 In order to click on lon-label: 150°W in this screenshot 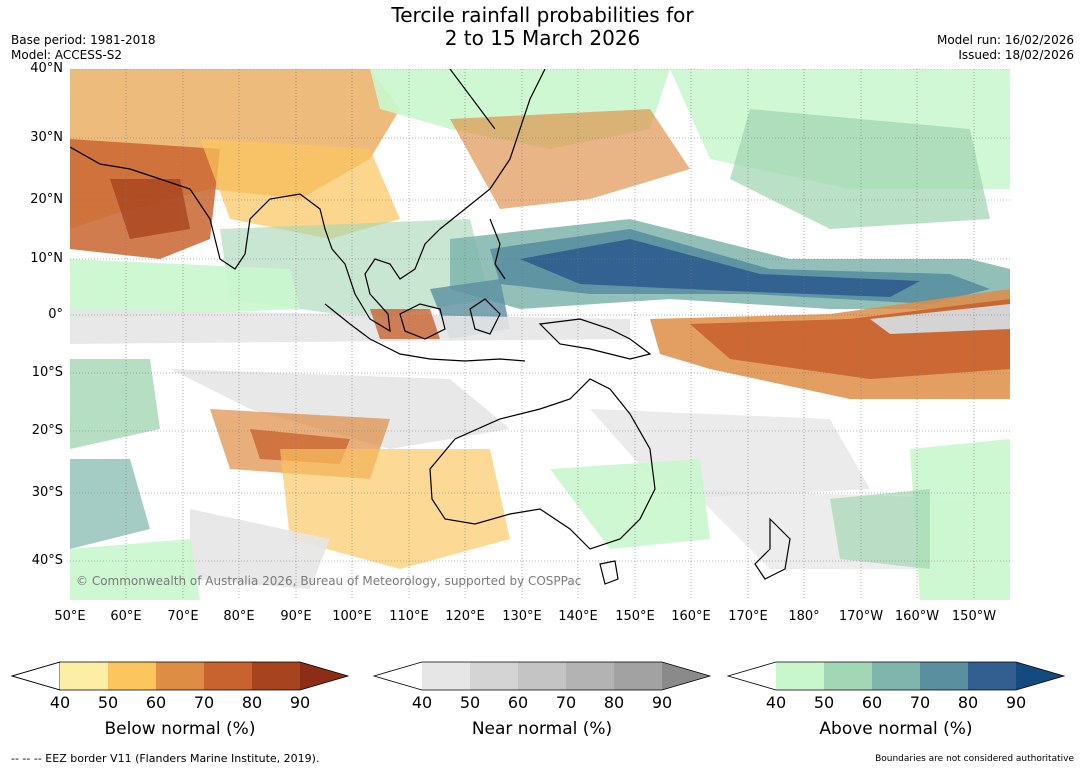, I will do `click(974, 616)`.